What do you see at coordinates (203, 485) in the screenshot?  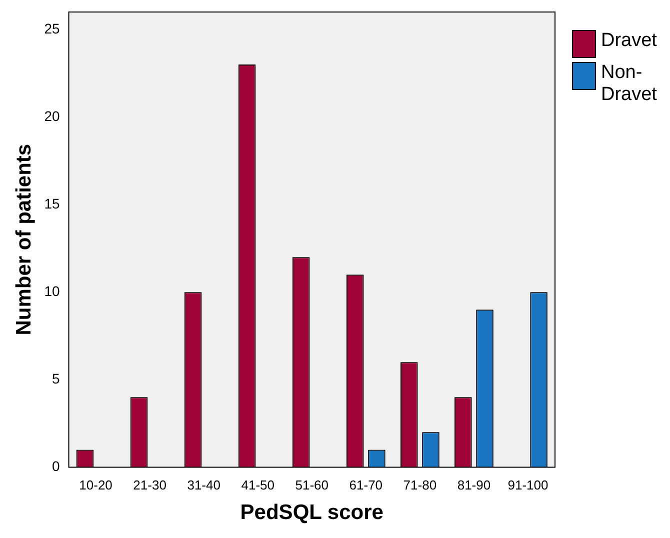 I see `x-tick-label: 31-40` at bounding box center [203, 485].